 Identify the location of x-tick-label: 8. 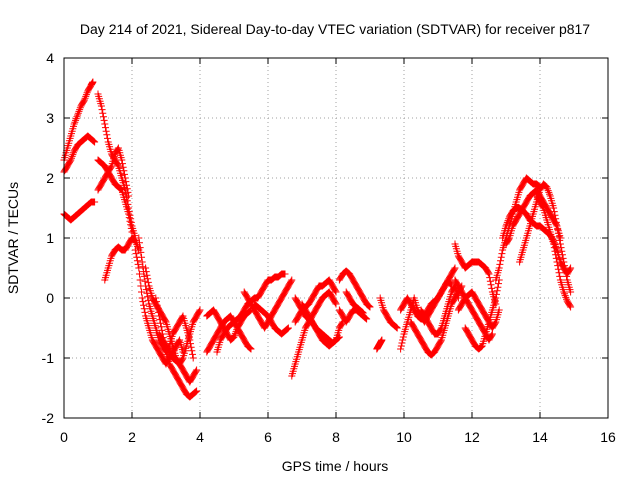
(336, 437).